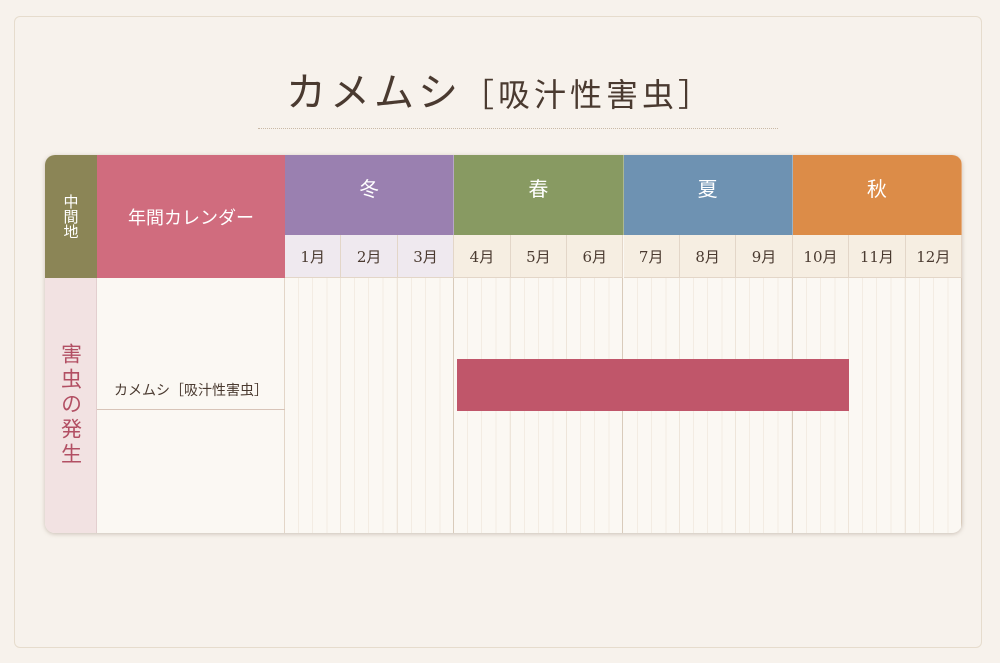  What do you see at coordinates (191, 390) in the screenshot?
I see `pest-name: カメムシ［吸汁性害虫］` at bounding box center [191, 390].